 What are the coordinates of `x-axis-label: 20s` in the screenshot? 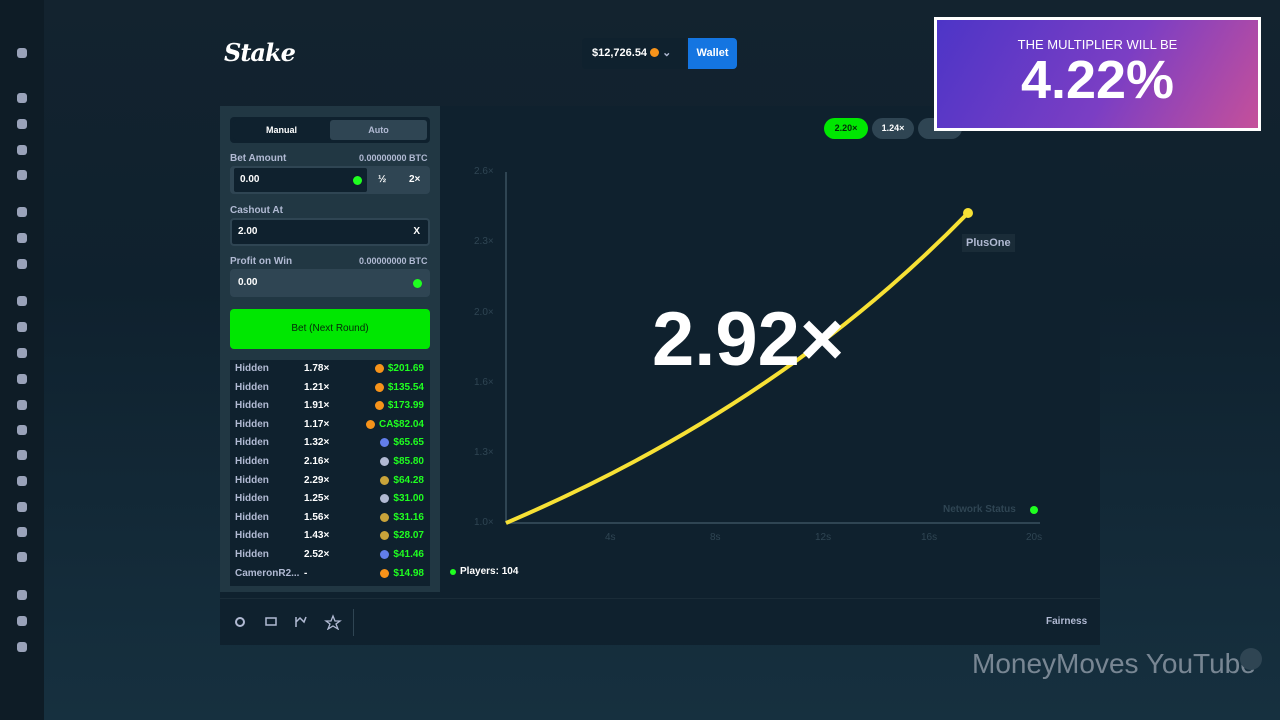 It's located at (1034, 537).